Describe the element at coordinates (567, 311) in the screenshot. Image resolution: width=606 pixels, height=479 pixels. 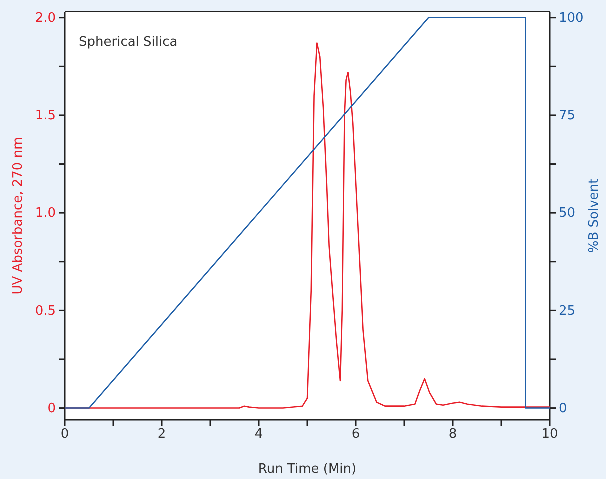
I see `y2-tick-label: 25` at that location.